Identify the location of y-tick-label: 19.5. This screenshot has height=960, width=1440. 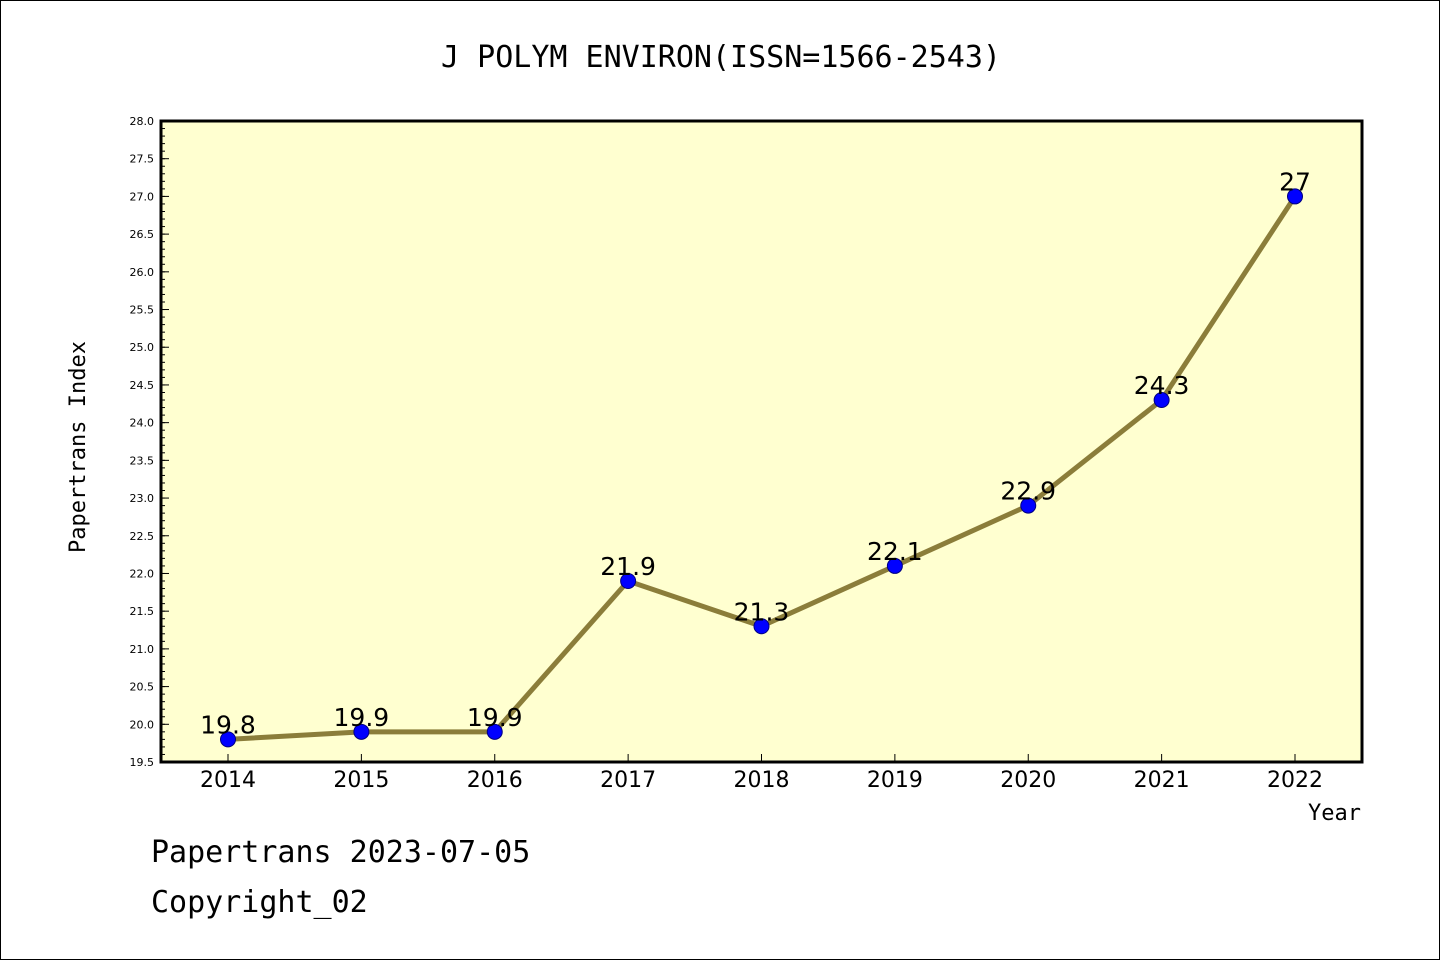
(142, 762).